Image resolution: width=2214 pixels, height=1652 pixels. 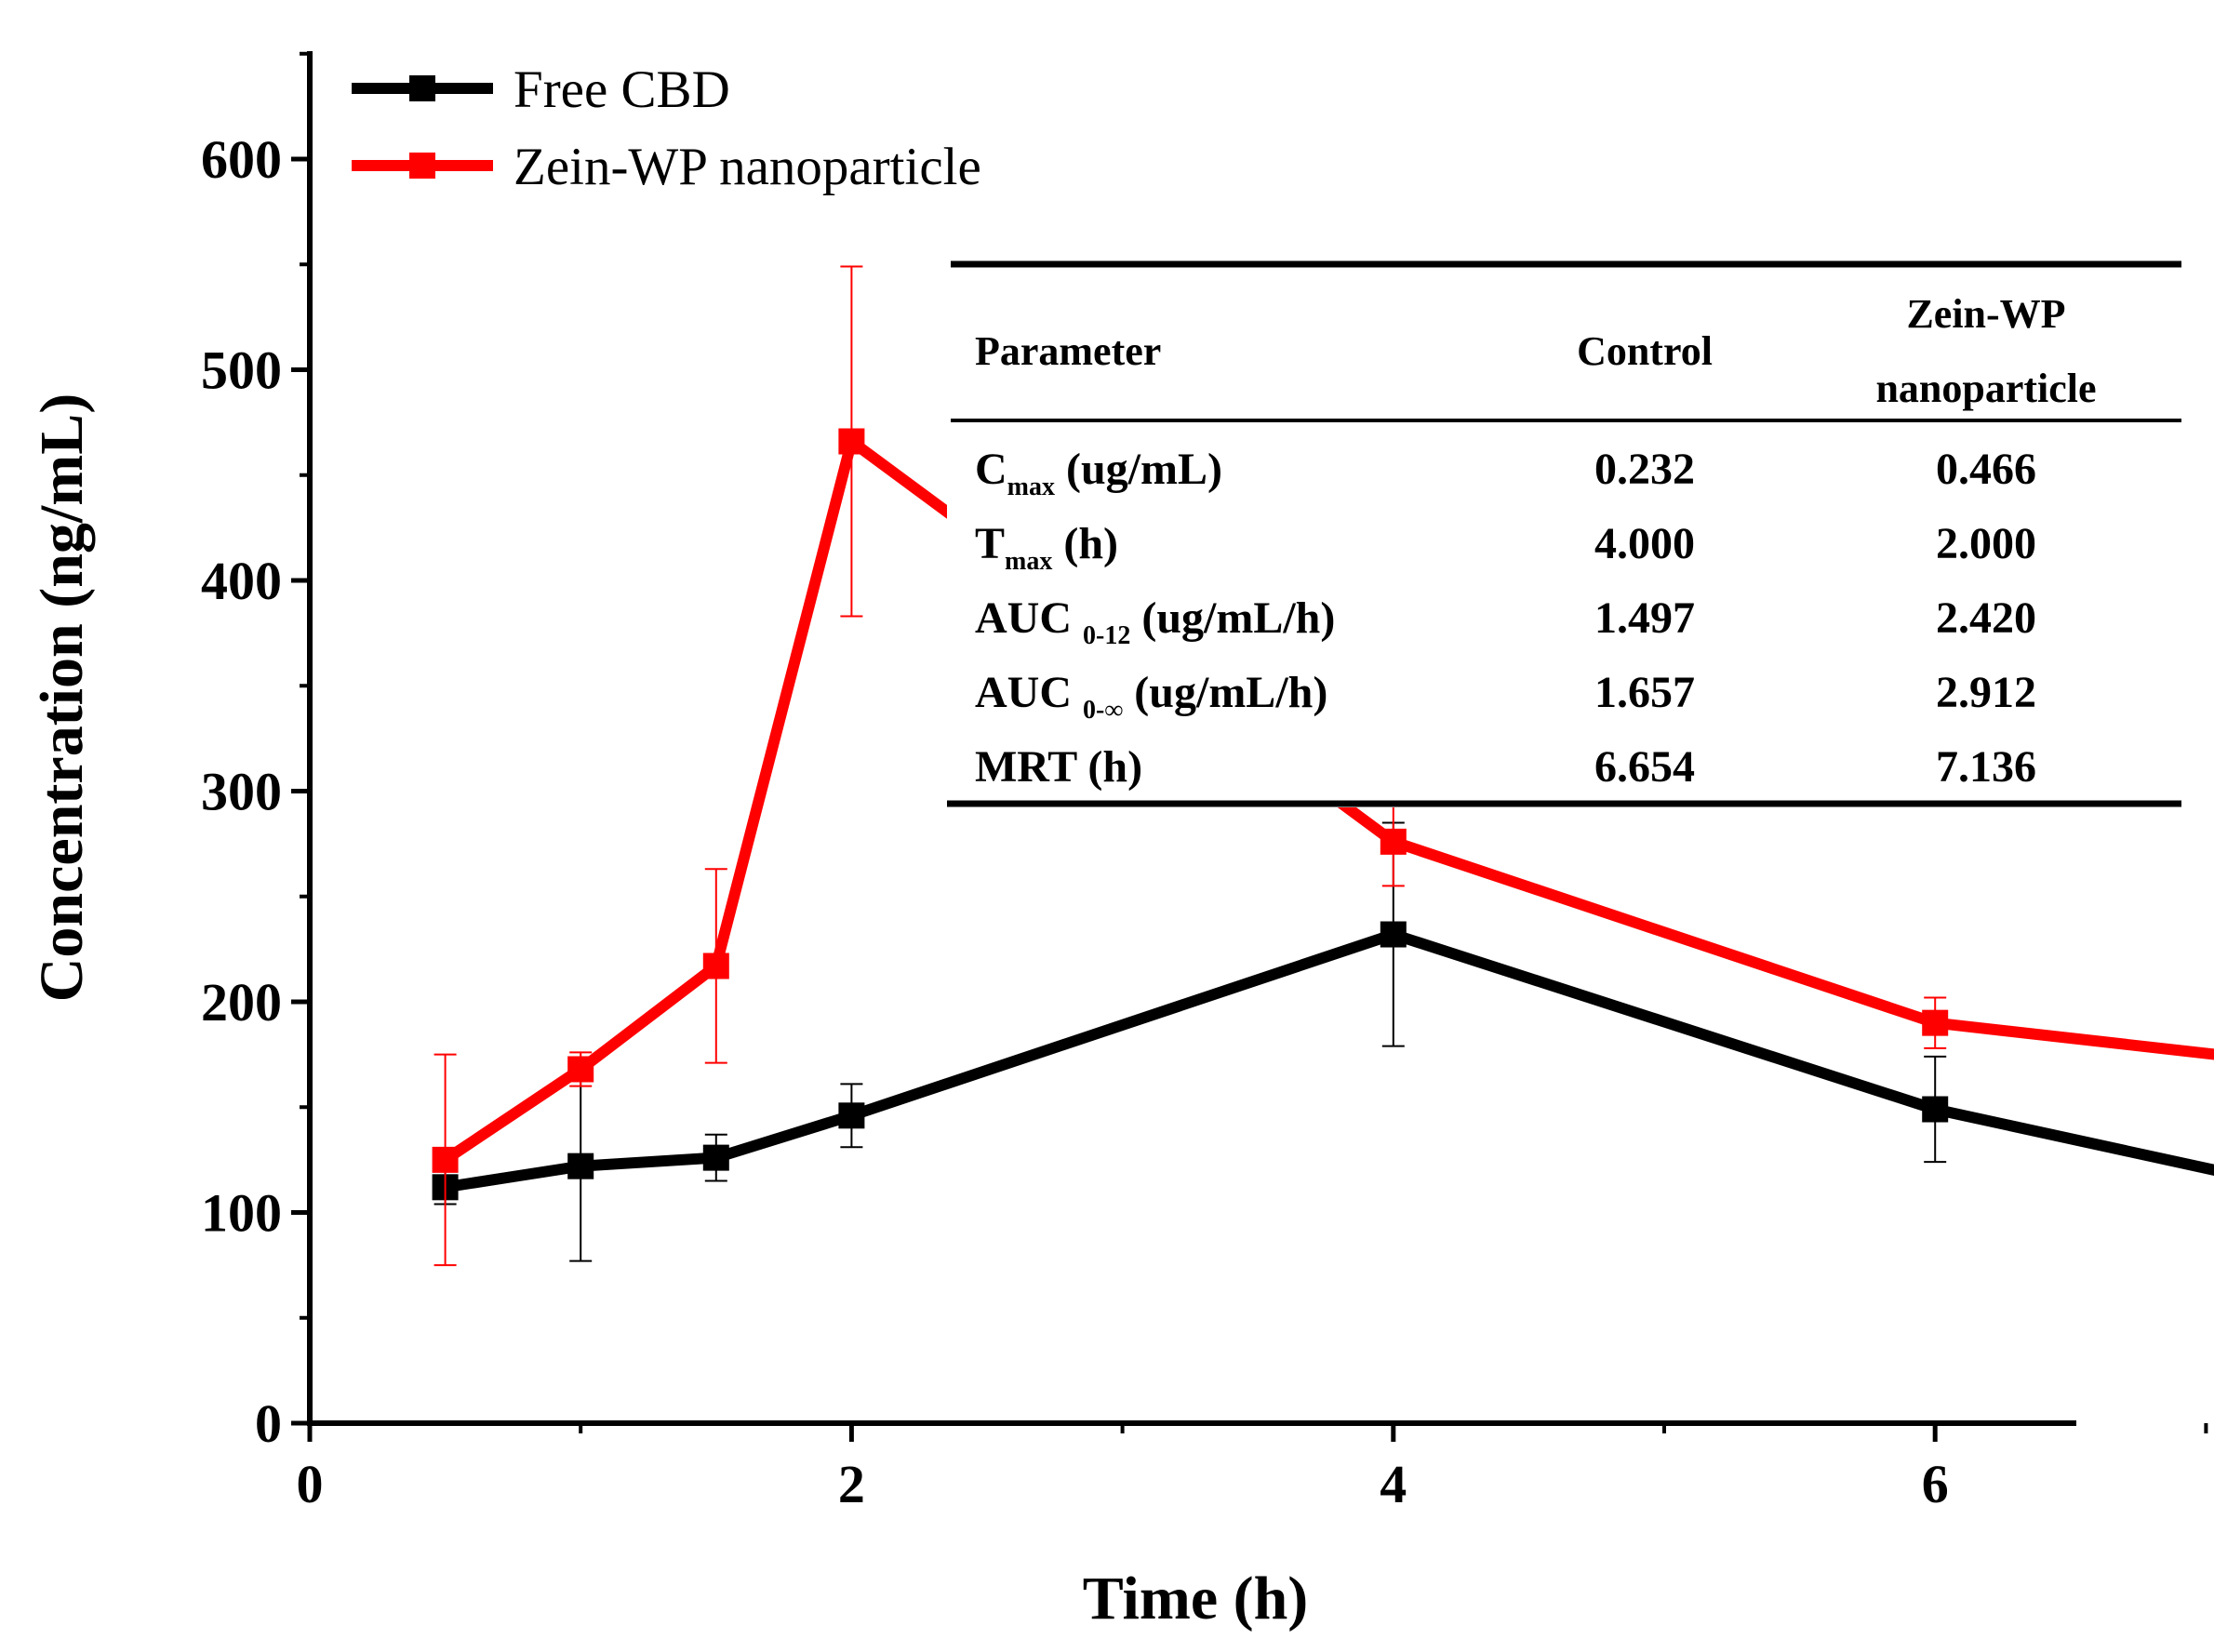 I want to click on legend-free-label: Free CBD, so click(x=621, y=89).